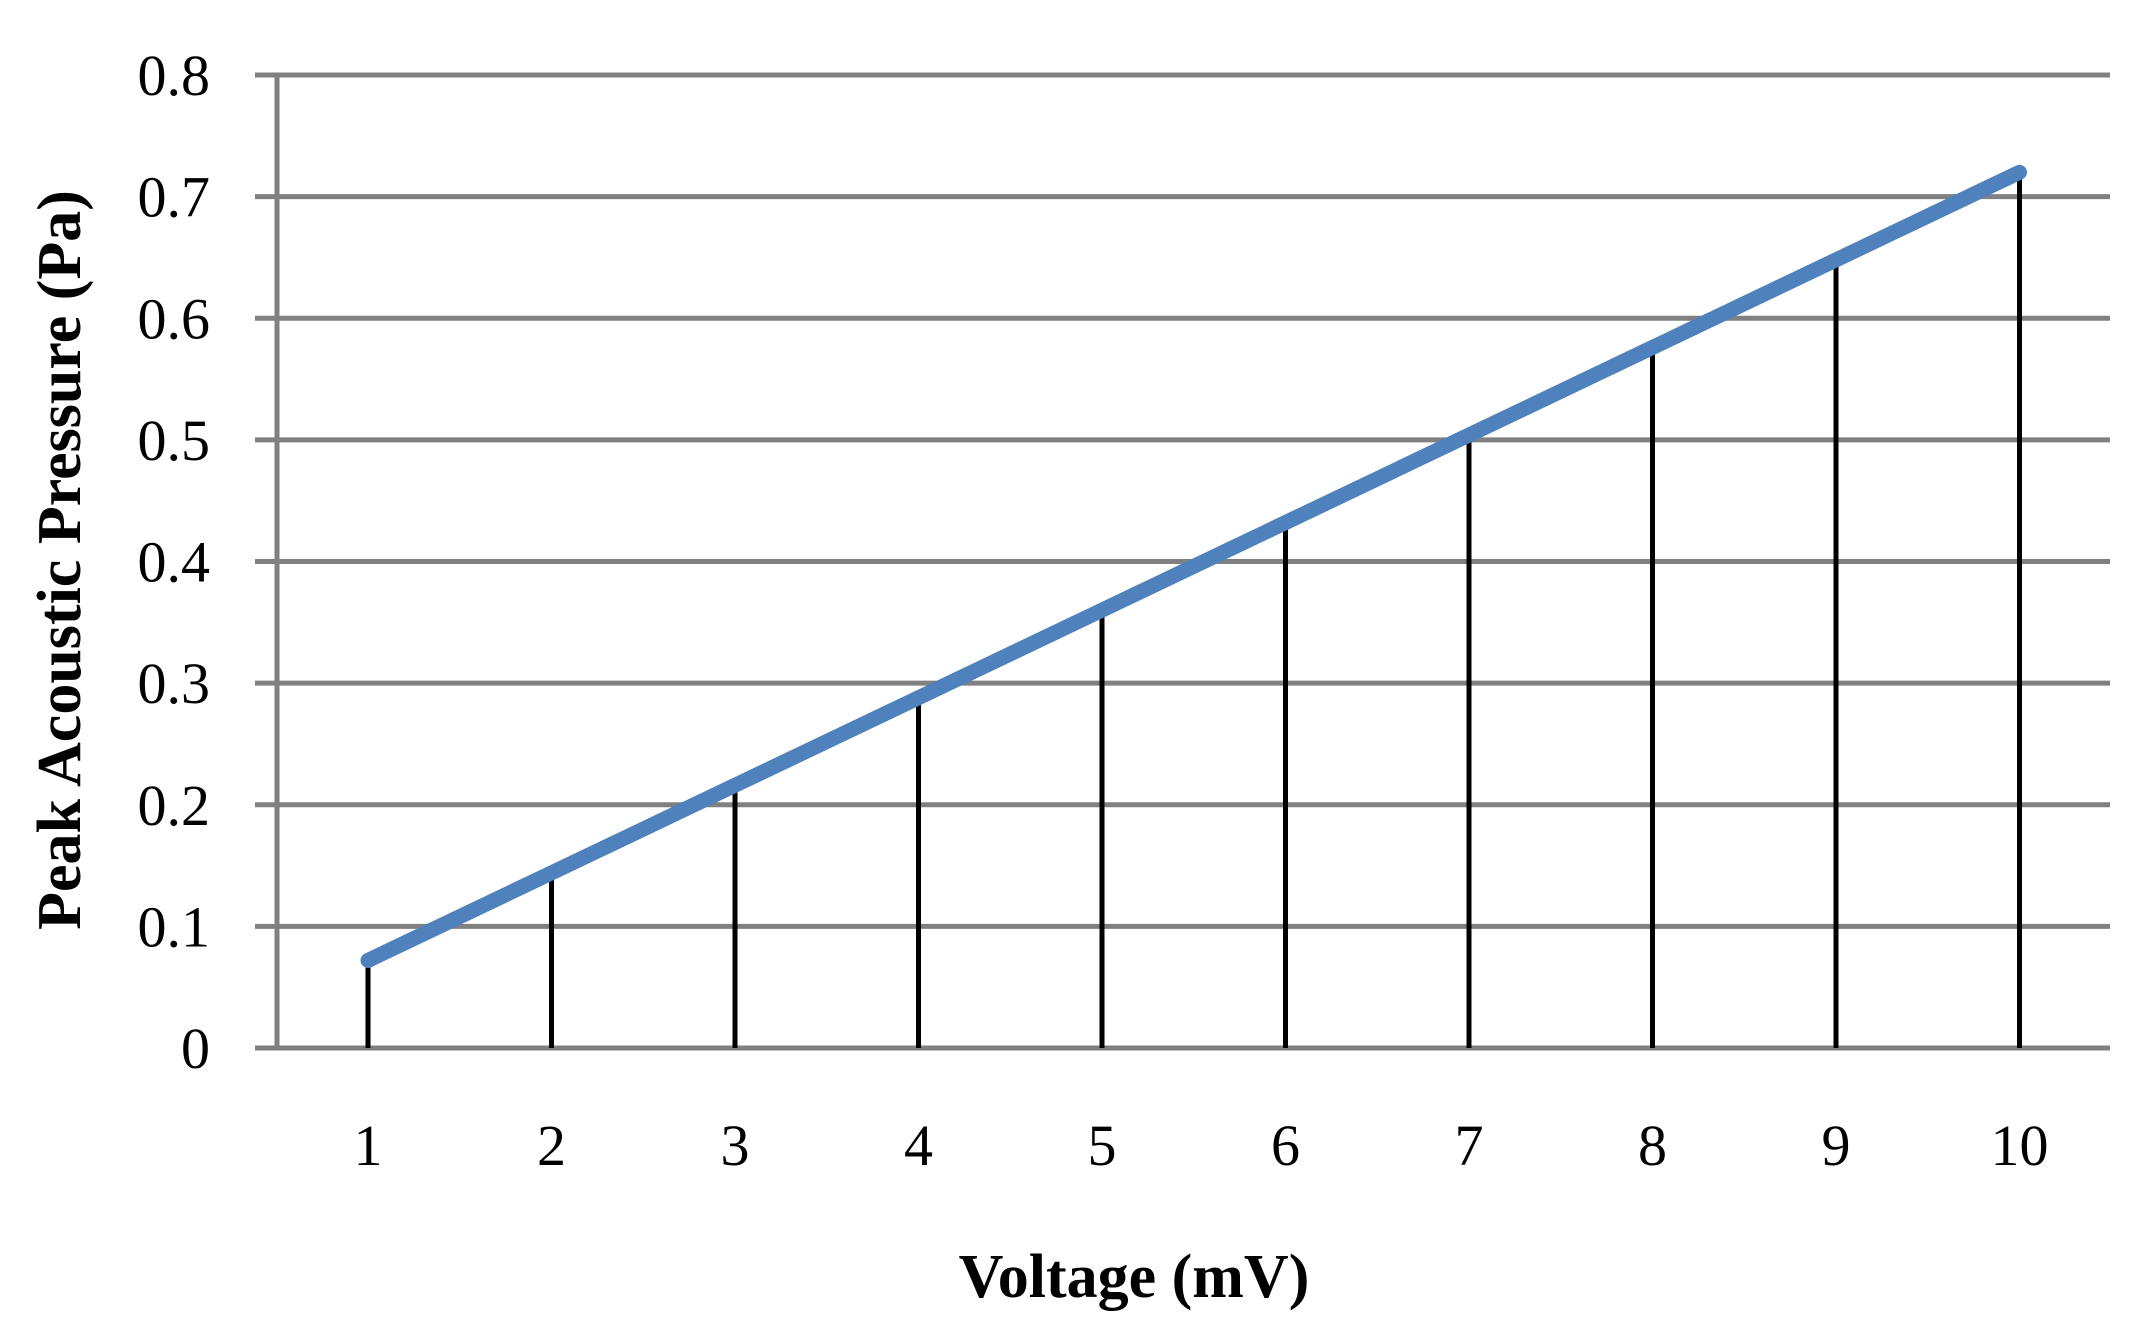  I want to click on y-tick-label: 0.1, so click(174, 926).